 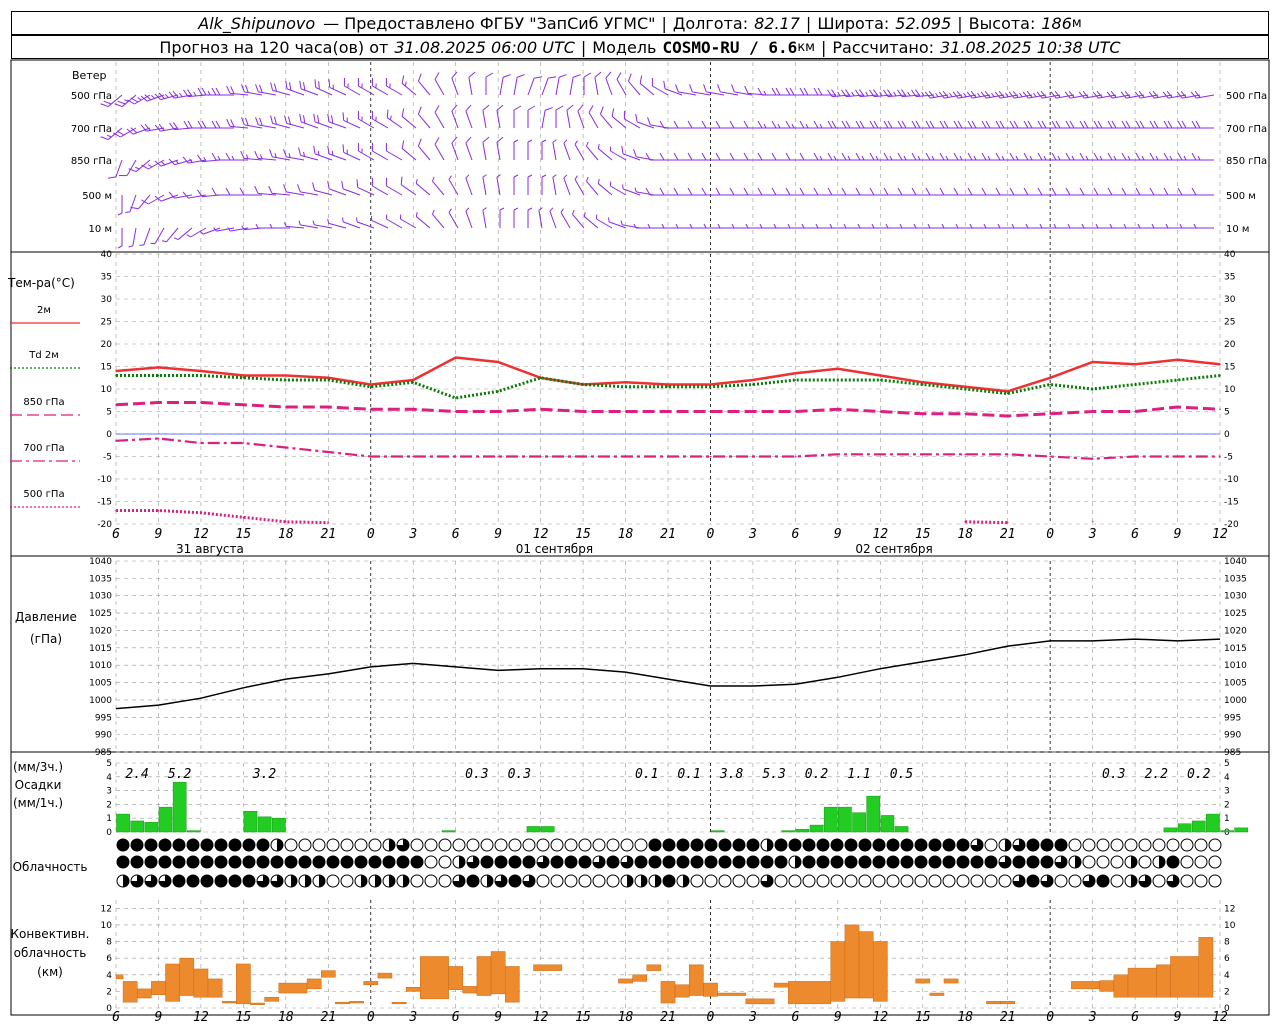 What do you see at coordinates (116, 534) in the screenshot?
I see `x-tick-label: 6` at bounding box center [116, 534].